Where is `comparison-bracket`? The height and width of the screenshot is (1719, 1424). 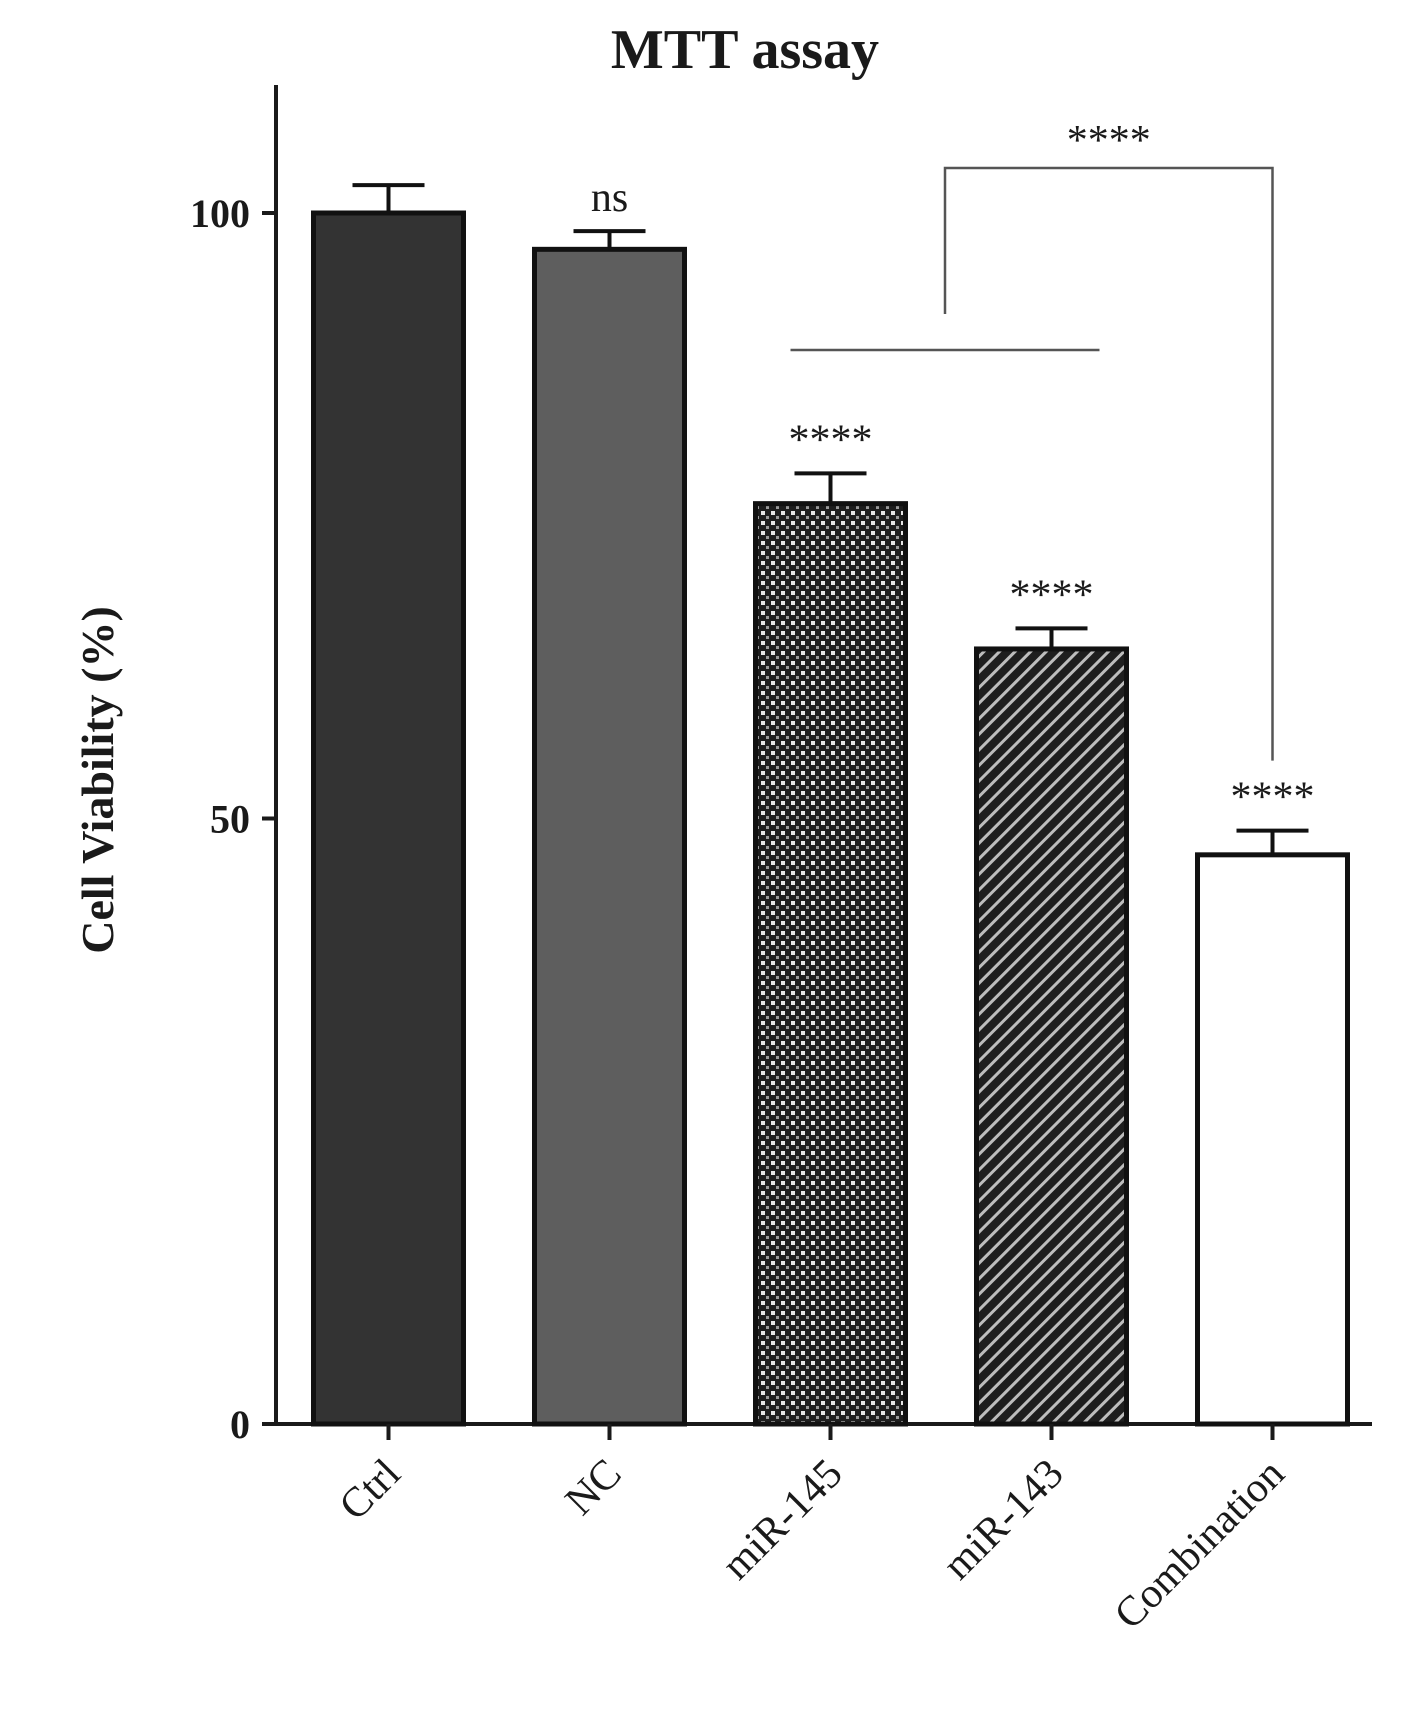 comparison-bracket is located at coordinates (1108, 463).